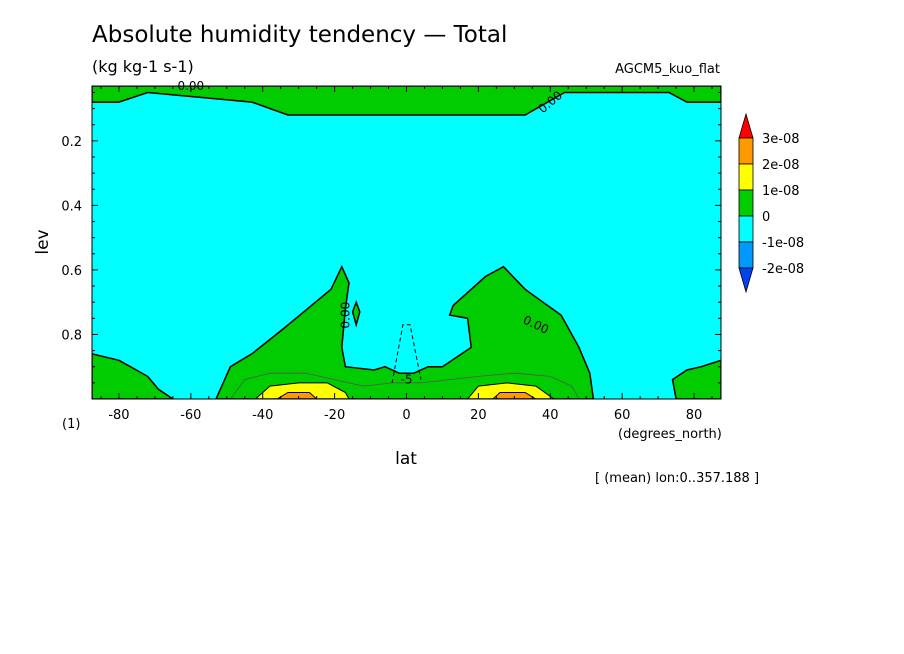  Describe the element at coordinates (771, 203) in the screenshot. I see `color-legend: 3e-08 2e-08 1e-08 0 -1e-08 -2e-08` at that location.